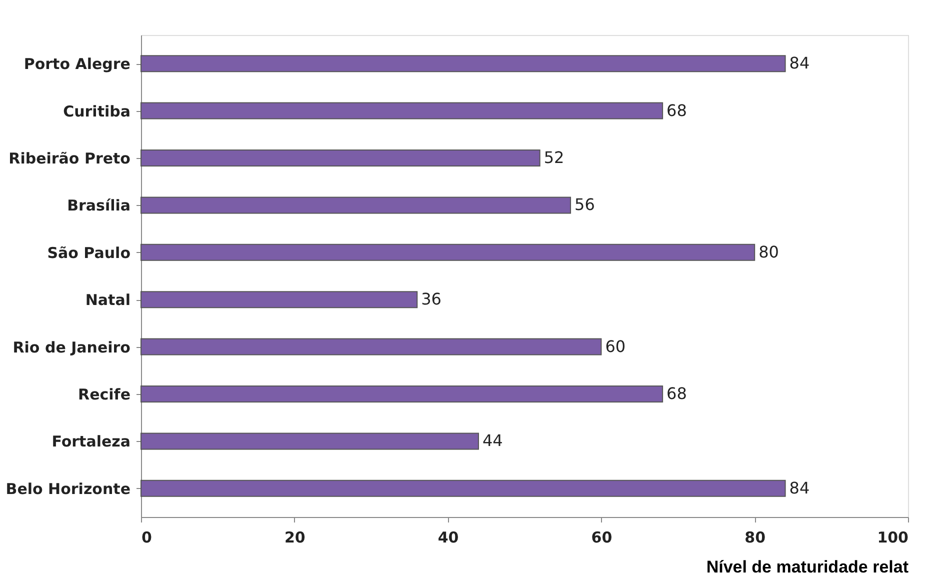 This screenshot has height=583, width=934. I want to click on x-tick-label: 40, so click(448, 537).